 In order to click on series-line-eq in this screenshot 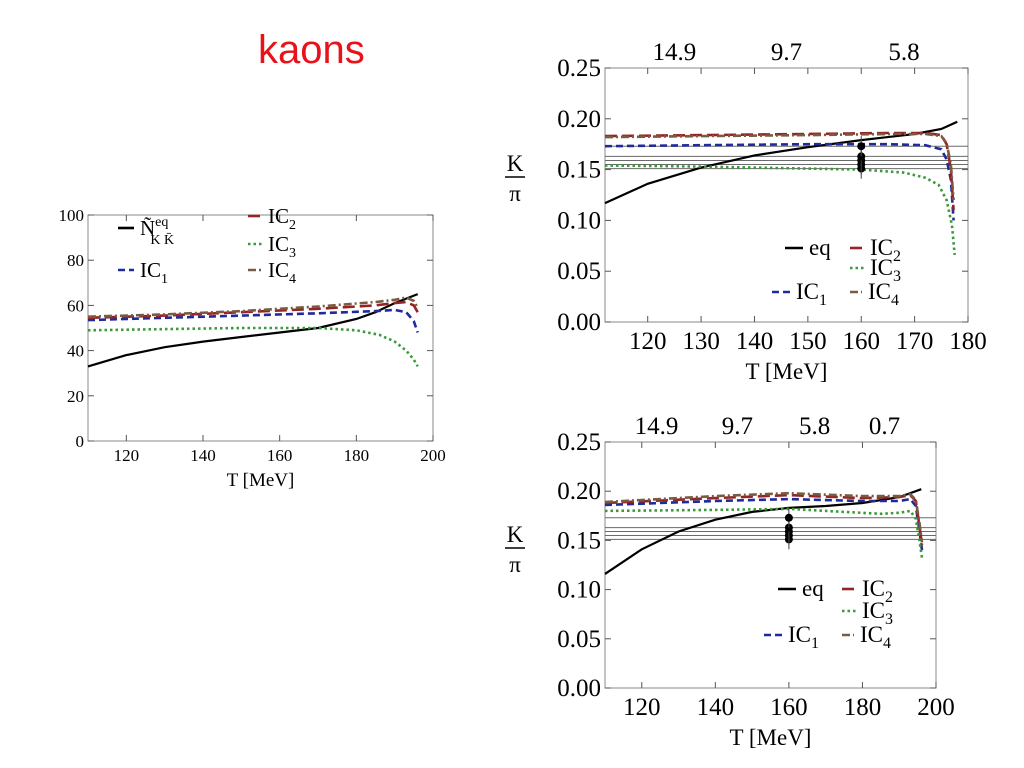, I will do `click(781, 162)`.